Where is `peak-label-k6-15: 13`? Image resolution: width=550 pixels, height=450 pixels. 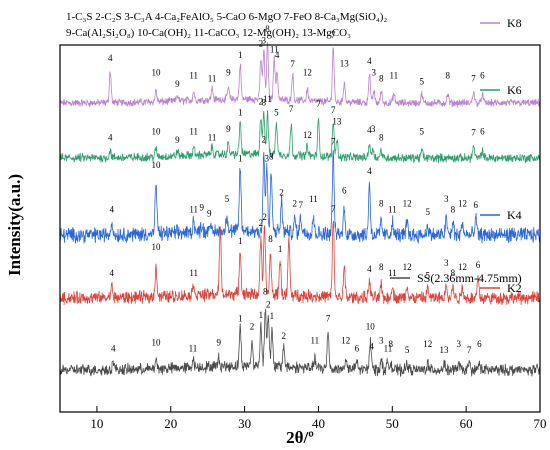 peak-label-k6-15: 13 is located at coordinates (337, 122).